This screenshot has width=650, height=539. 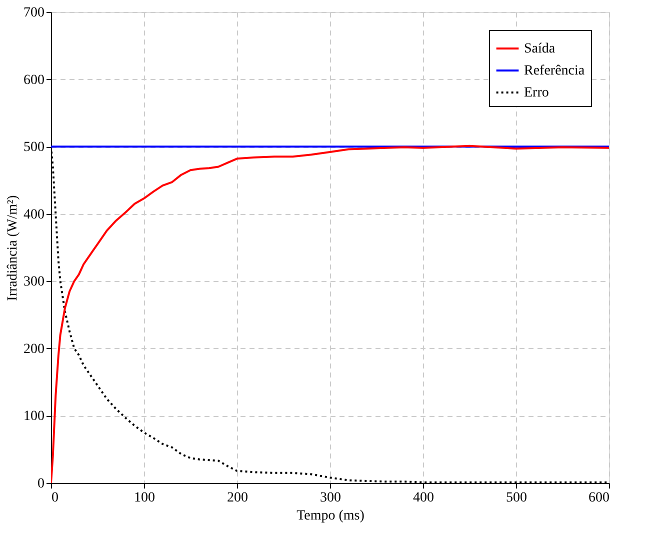 What do you see at coordinates (34, 214) in the screenshot?
I see `y-tick-label: 400` at bounding box center [34, 214].